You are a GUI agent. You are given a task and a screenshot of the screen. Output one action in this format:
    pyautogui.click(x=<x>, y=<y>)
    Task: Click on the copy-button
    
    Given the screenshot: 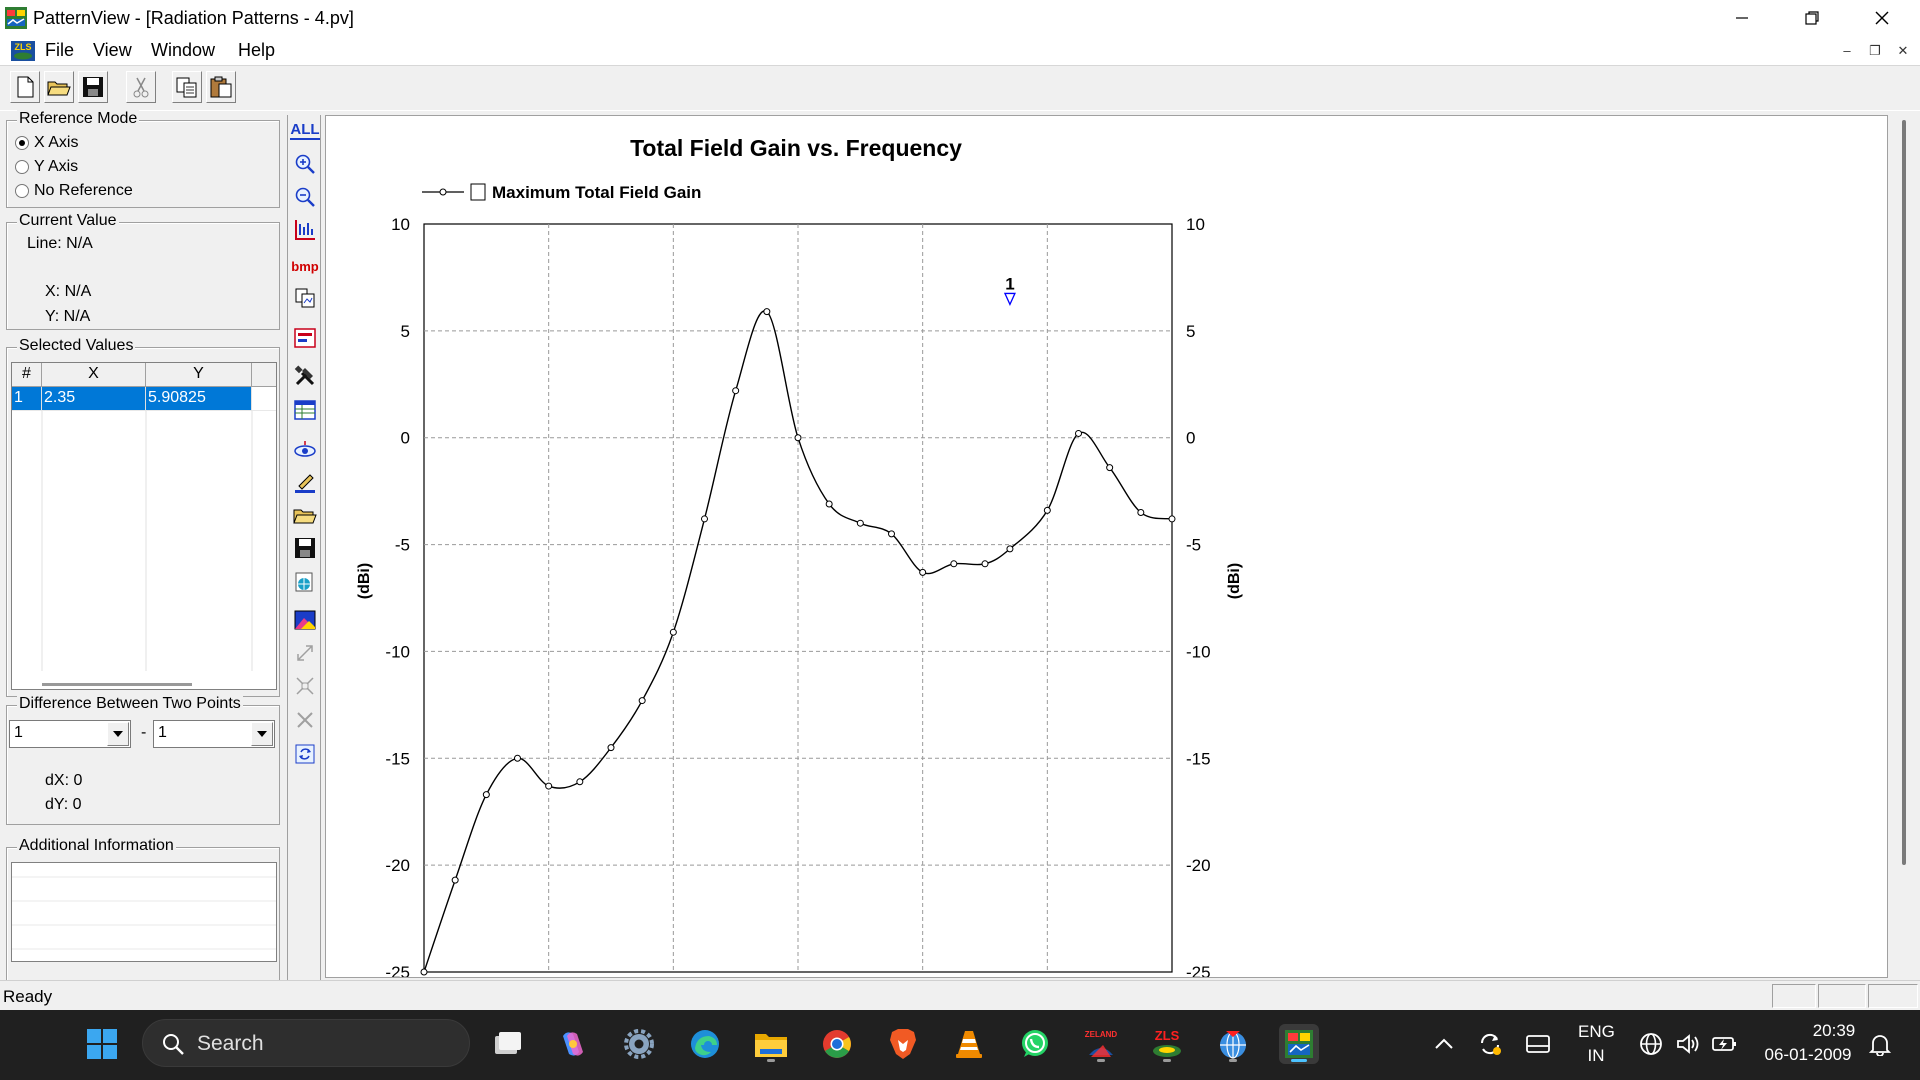 What is the action you would take?
    pyautogui.click(x=187, y=87)
    